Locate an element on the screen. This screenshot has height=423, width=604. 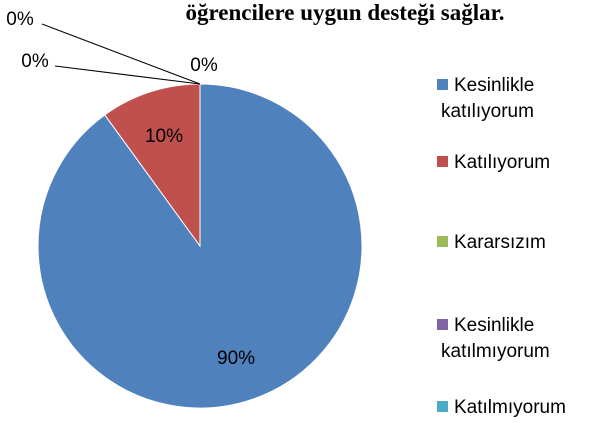
legend-label: Kesinlikle katılıyorum is located at coordinates (490, 98).